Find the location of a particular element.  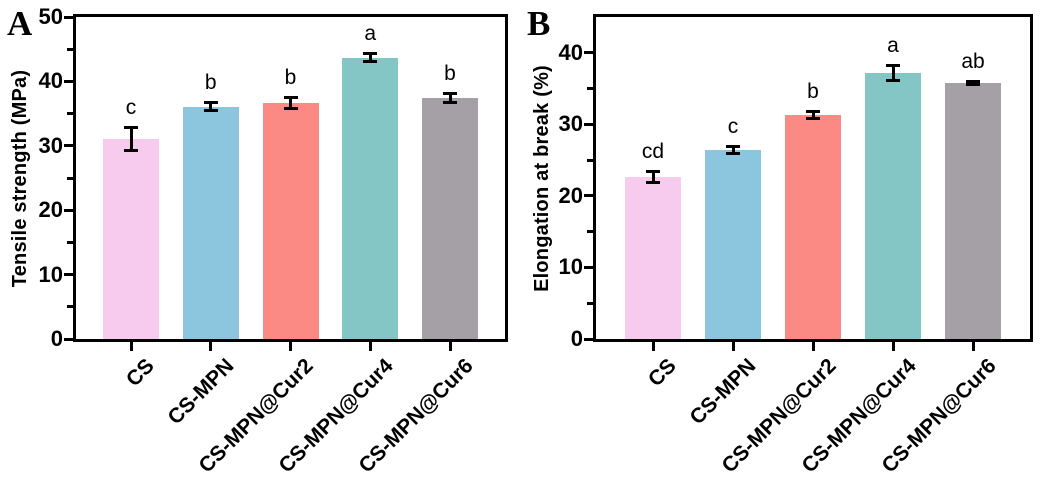

y-tick-label: 50 is located at coordinates (50, 16).